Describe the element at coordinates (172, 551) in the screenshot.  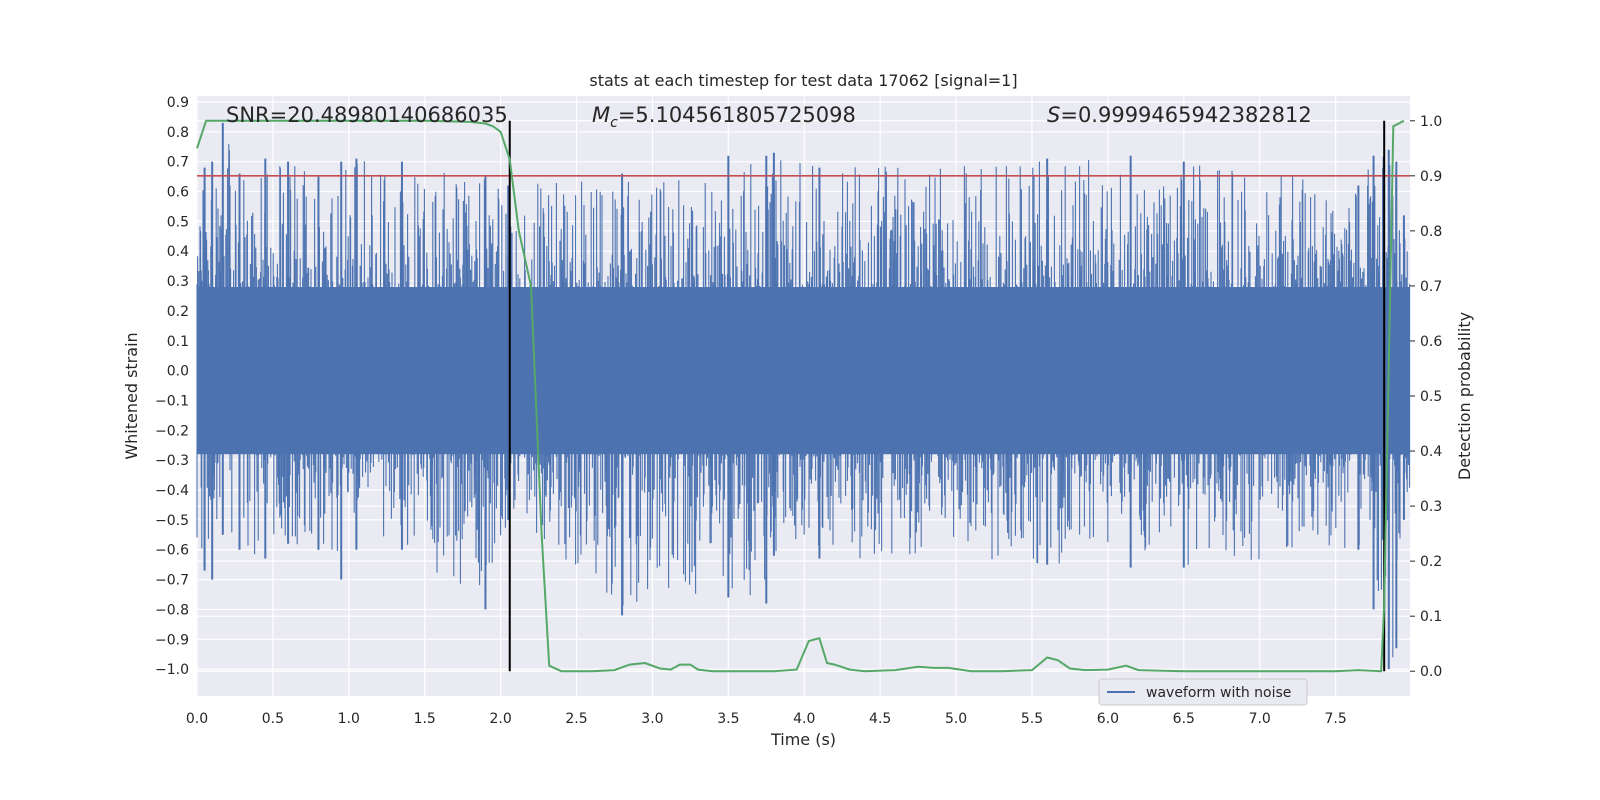
I see `y-tick-label: −0.6` at that location.